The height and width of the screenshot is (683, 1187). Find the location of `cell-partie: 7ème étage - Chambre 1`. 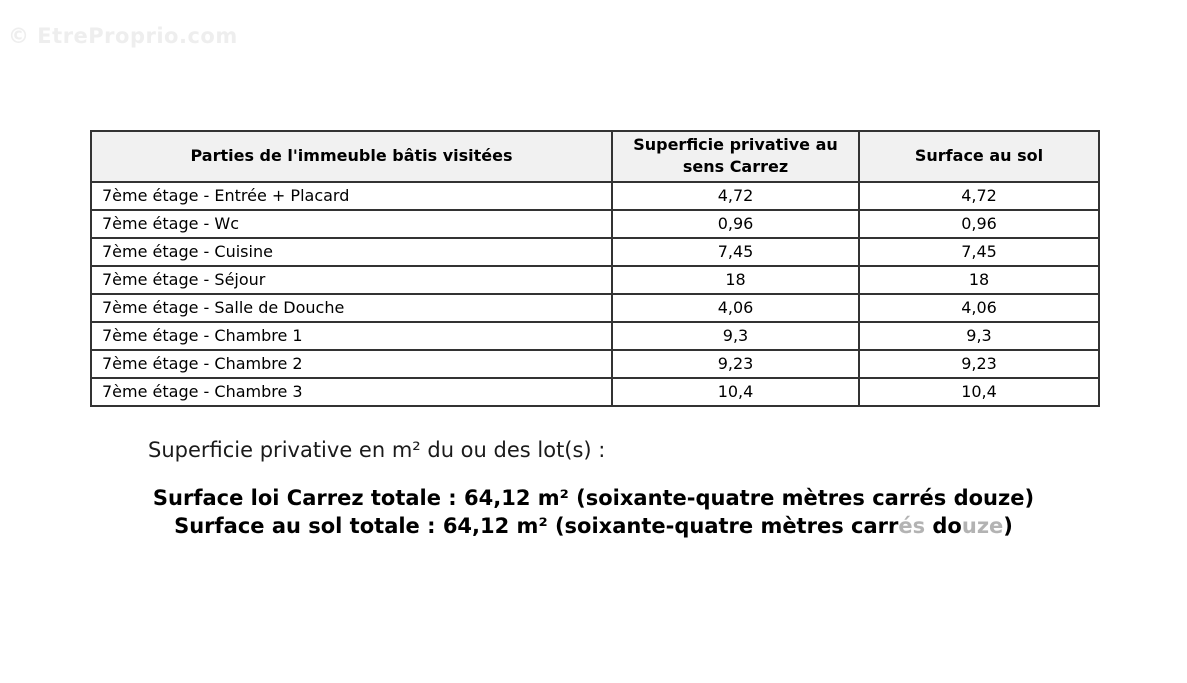

cell-partie: 7ème étage - Chambre 1 is located at coordinates (351, 335).